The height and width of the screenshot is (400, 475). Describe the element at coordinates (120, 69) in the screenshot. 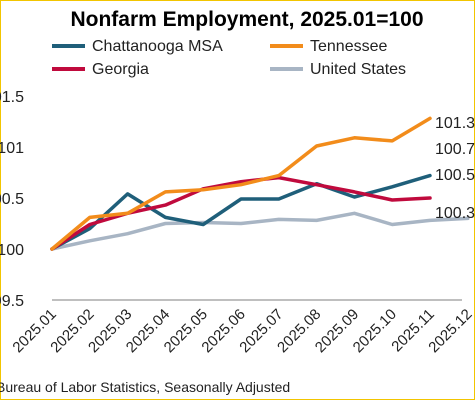

I see `legend-label-3: Georgia` at that location.